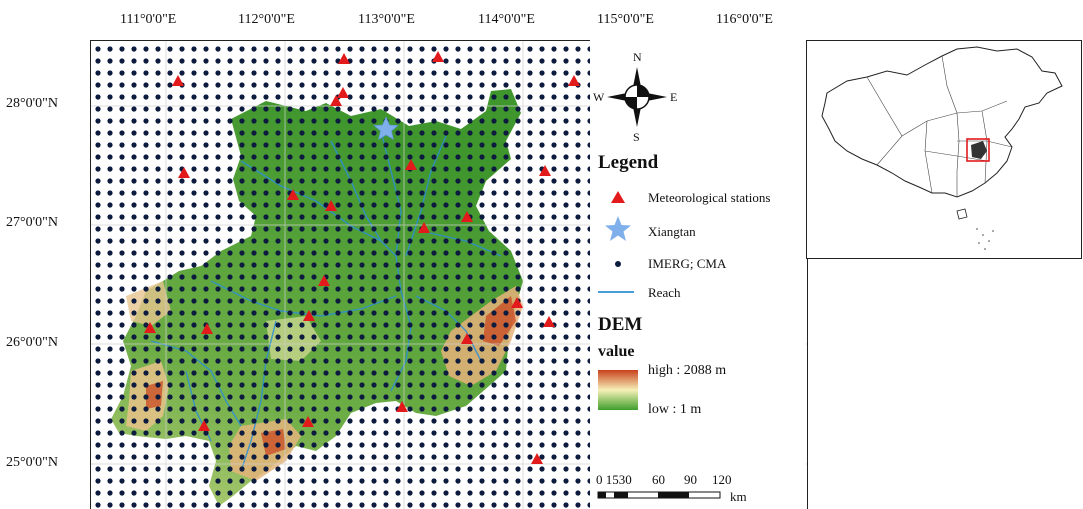  I want to click on compass-e: E, so click(674, 97).